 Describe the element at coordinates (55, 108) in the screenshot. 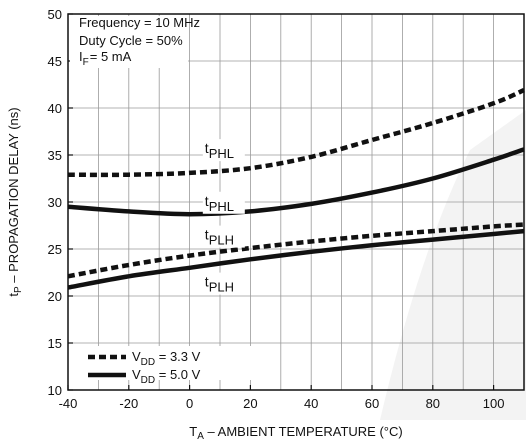

I see `y-tick-label: 40` at that location.